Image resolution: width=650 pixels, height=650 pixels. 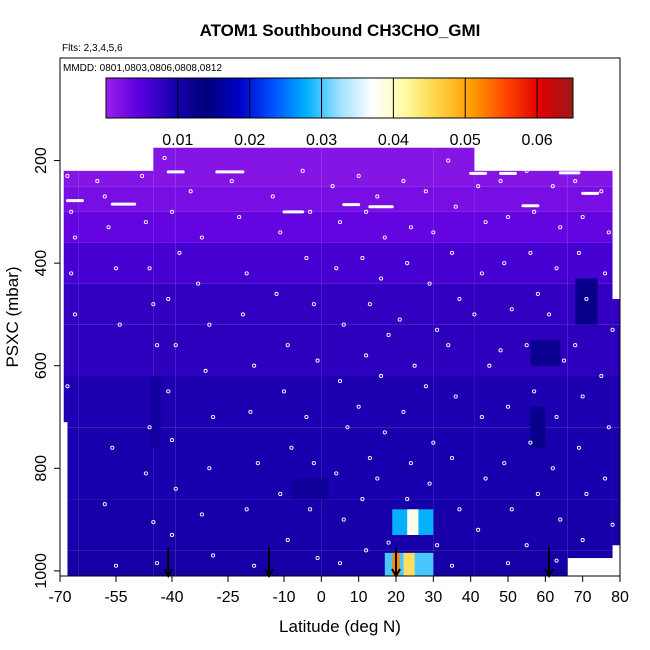 What do you see at coordinates (583, 597) in the screenshot?
I see `x-tick-label: 70` at bounding box center [583, 597].